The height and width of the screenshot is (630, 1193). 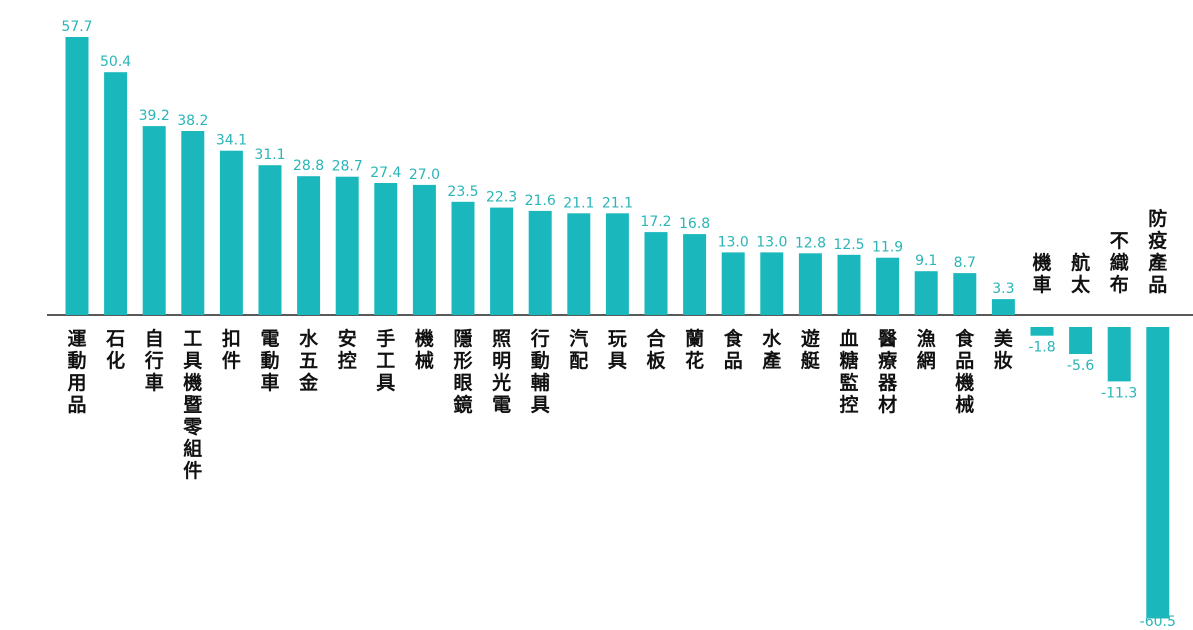 I want to click on category-label: 石化, so click(x=115, y=350).